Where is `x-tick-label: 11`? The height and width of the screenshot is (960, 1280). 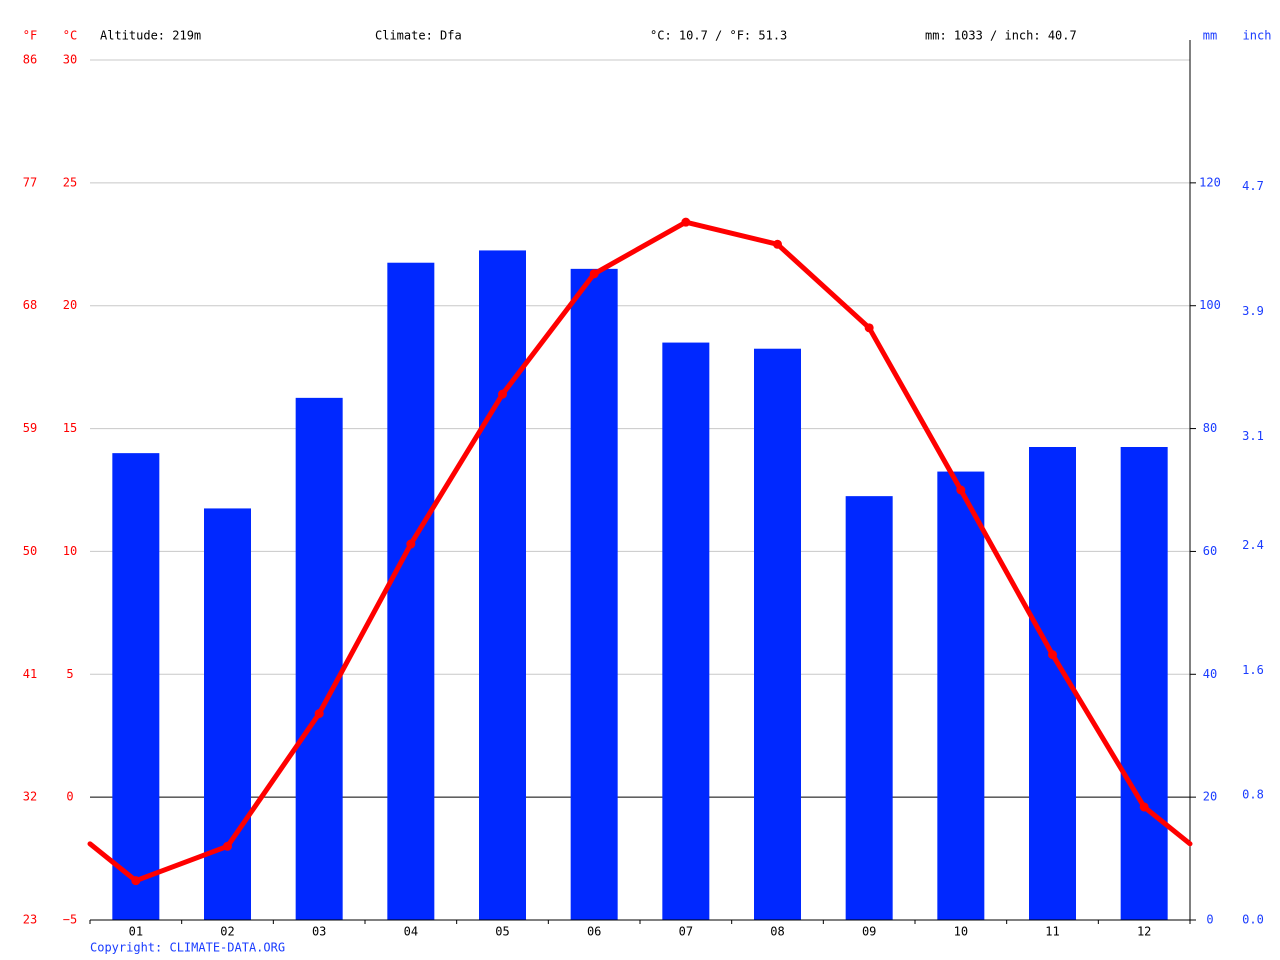 x-tick-label: 11 is located at coordinates (1052, 932).